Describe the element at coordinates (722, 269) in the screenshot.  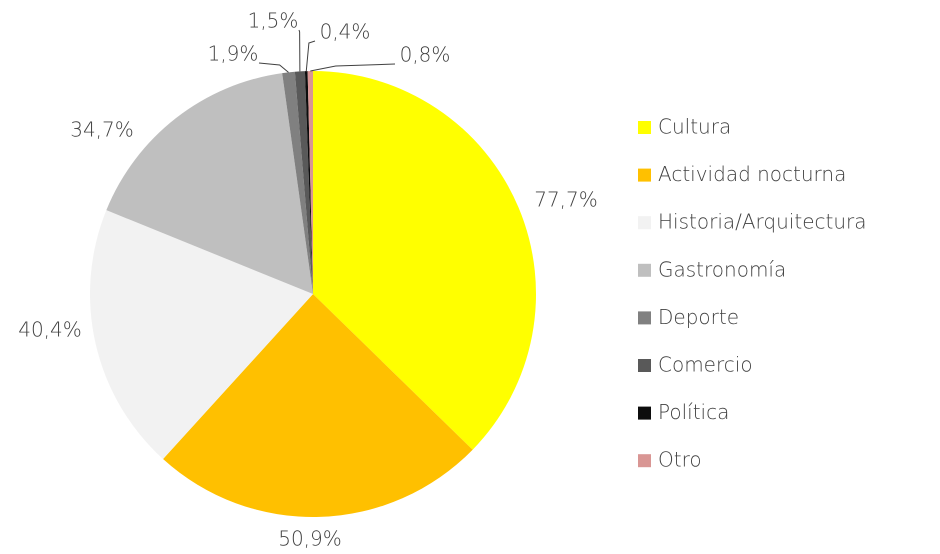
I see `legend-label: Gastronomía` at that location.